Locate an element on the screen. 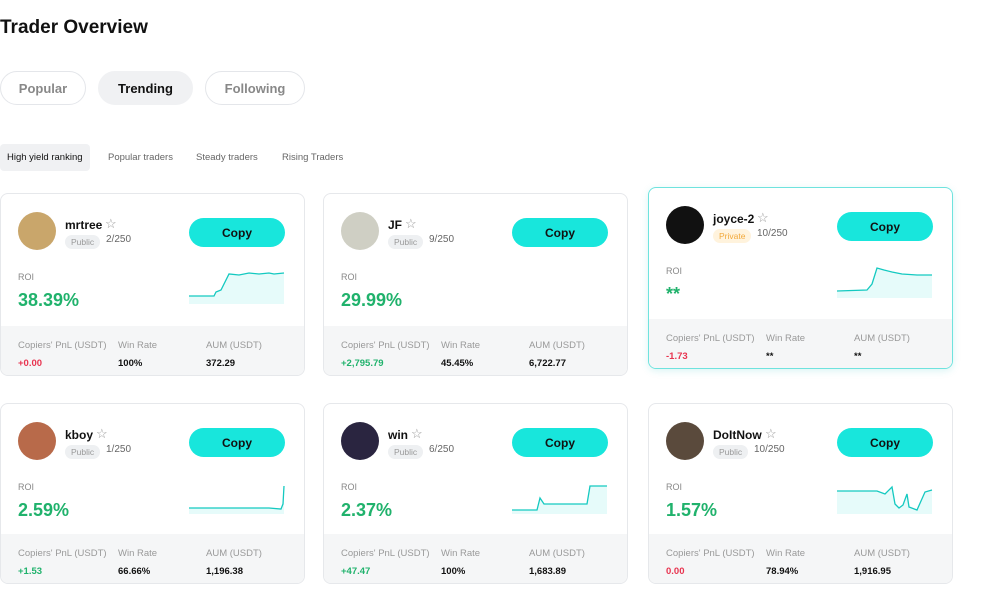  aum-value: 1,683.89 is located at coordinates (547, 571).